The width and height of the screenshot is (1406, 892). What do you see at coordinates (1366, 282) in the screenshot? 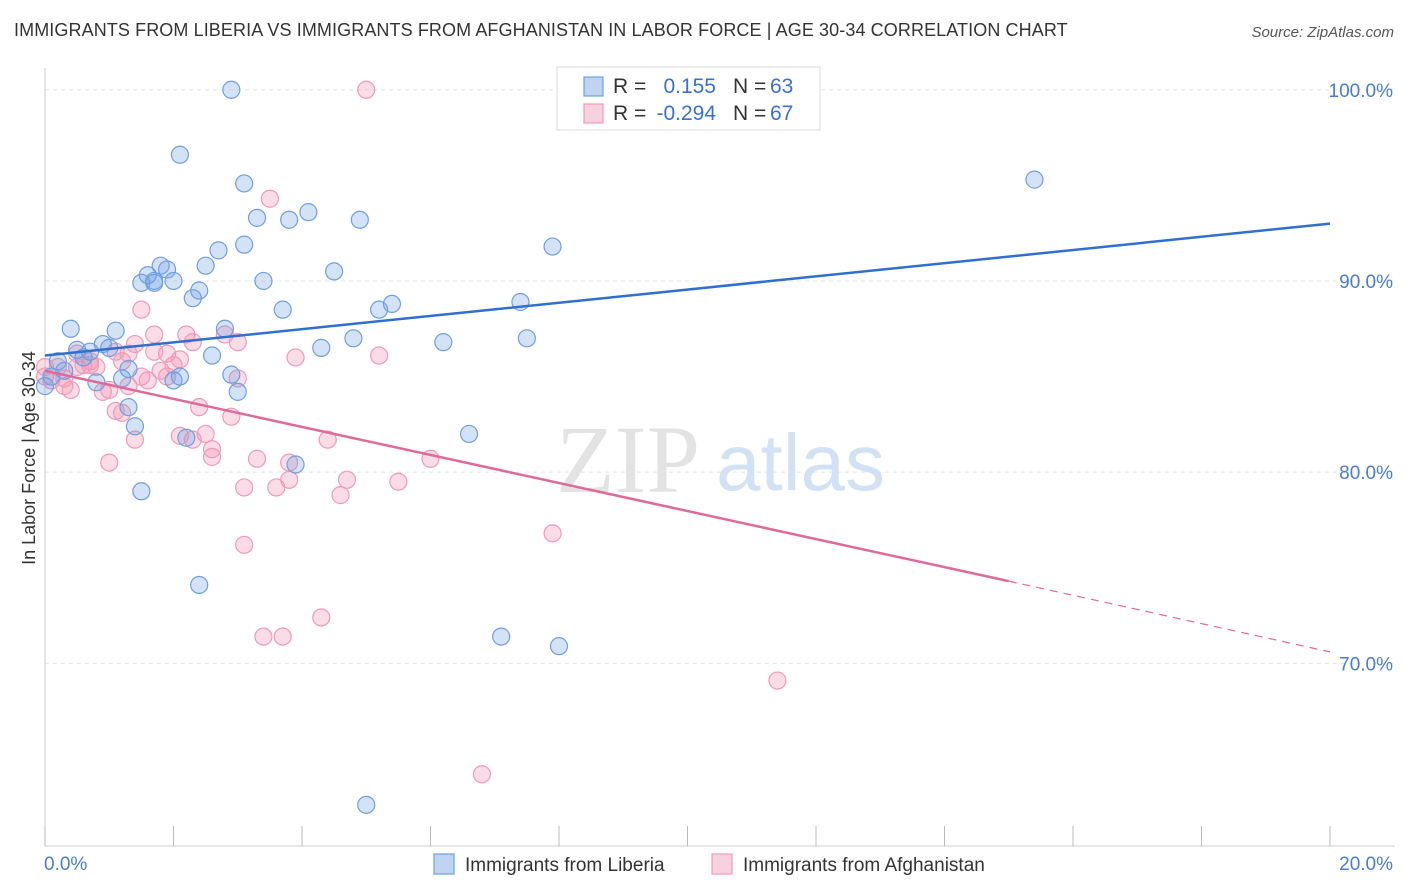
I see `y-tick-label: 90.0%` at bounding box center [1366, 282].